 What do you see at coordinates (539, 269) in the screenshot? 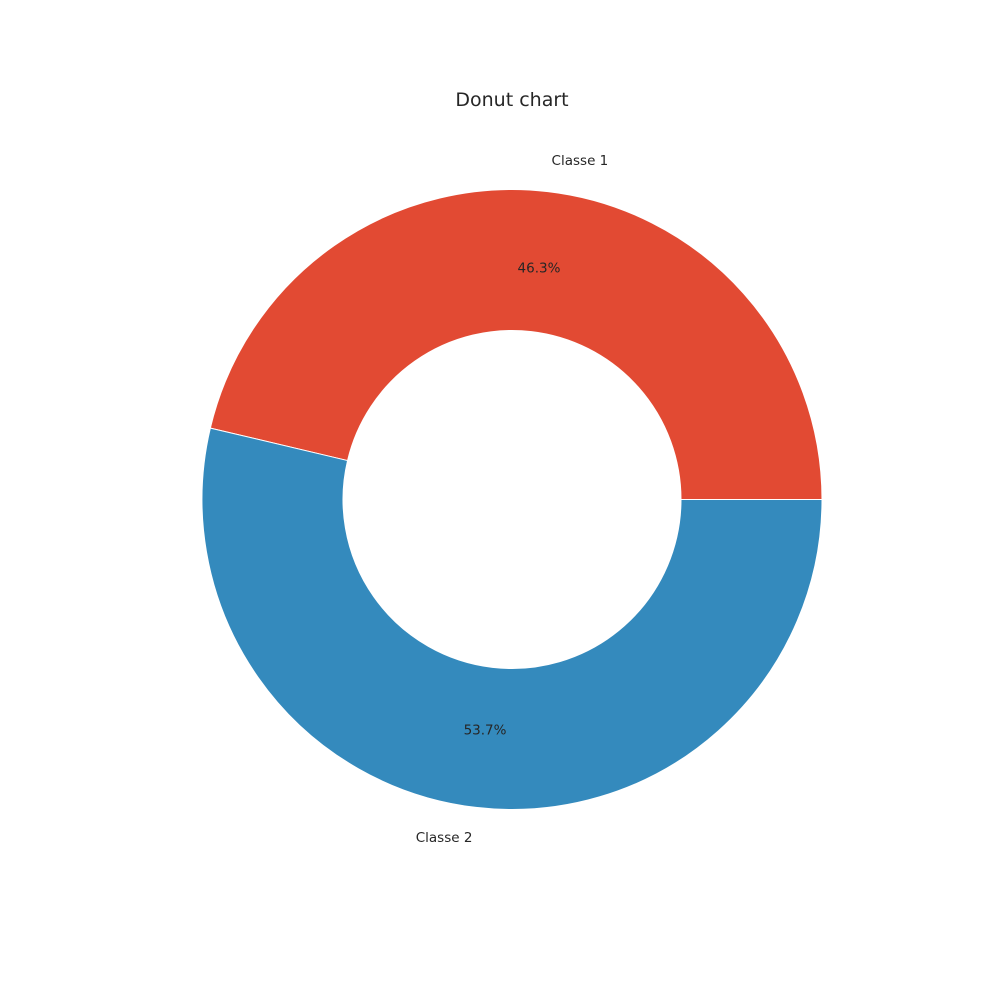
I see `percent-label-1: 46.3%` at bounding box center [539, 269].